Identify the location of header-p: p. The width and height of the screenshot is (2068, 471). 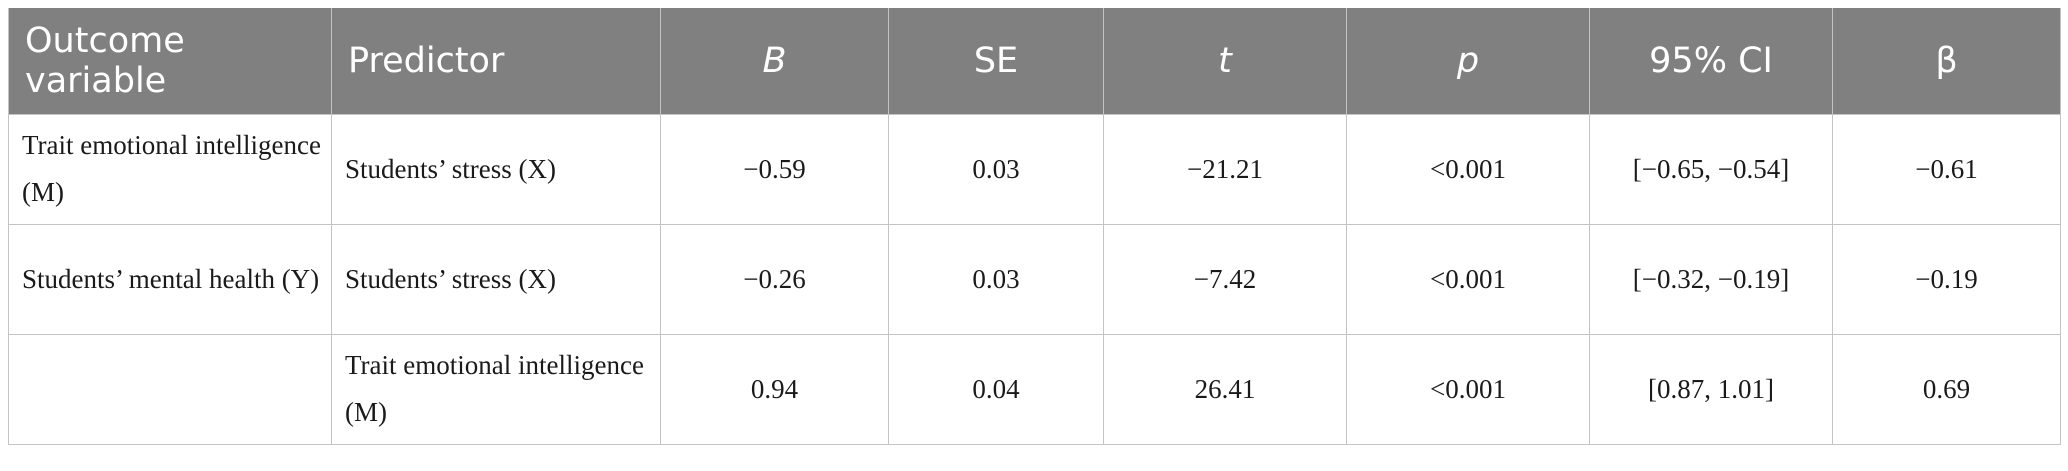
(1468, 61).